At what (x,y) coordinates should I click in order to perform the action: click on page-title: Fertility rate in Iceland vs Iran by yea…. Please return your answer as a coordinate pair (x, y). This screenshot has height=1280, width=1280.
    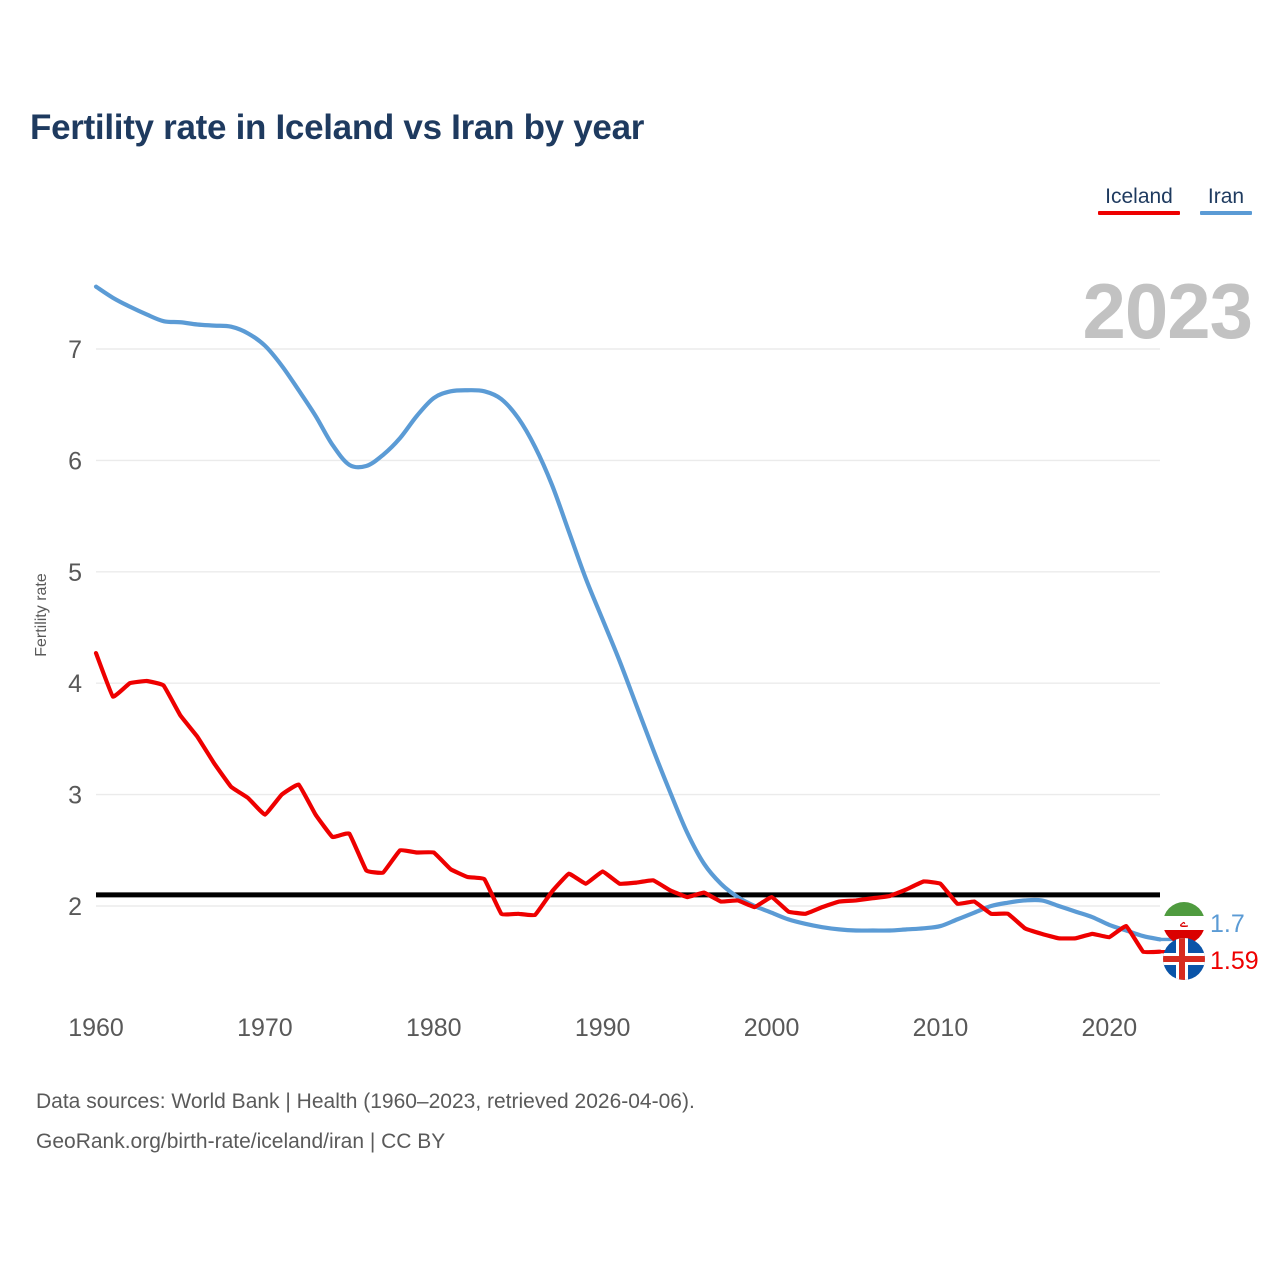
    Looking at the image, I should click on (337, 127).